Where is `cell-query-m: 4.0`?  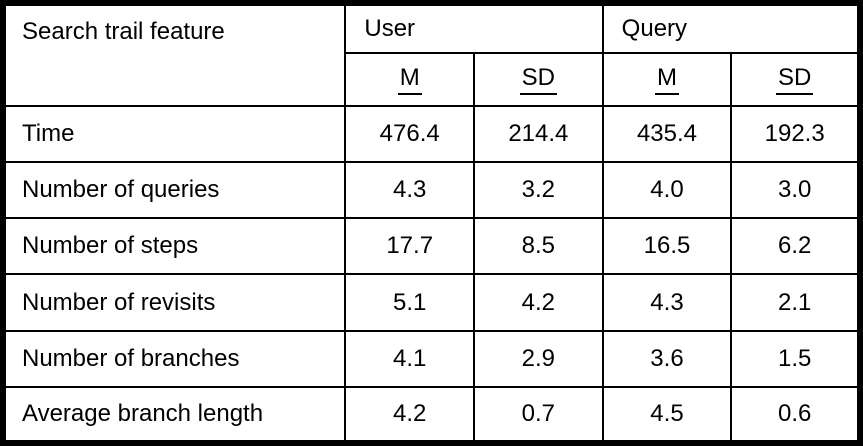
cell-query-m: 4.0 is located at coordinates (667, 190).